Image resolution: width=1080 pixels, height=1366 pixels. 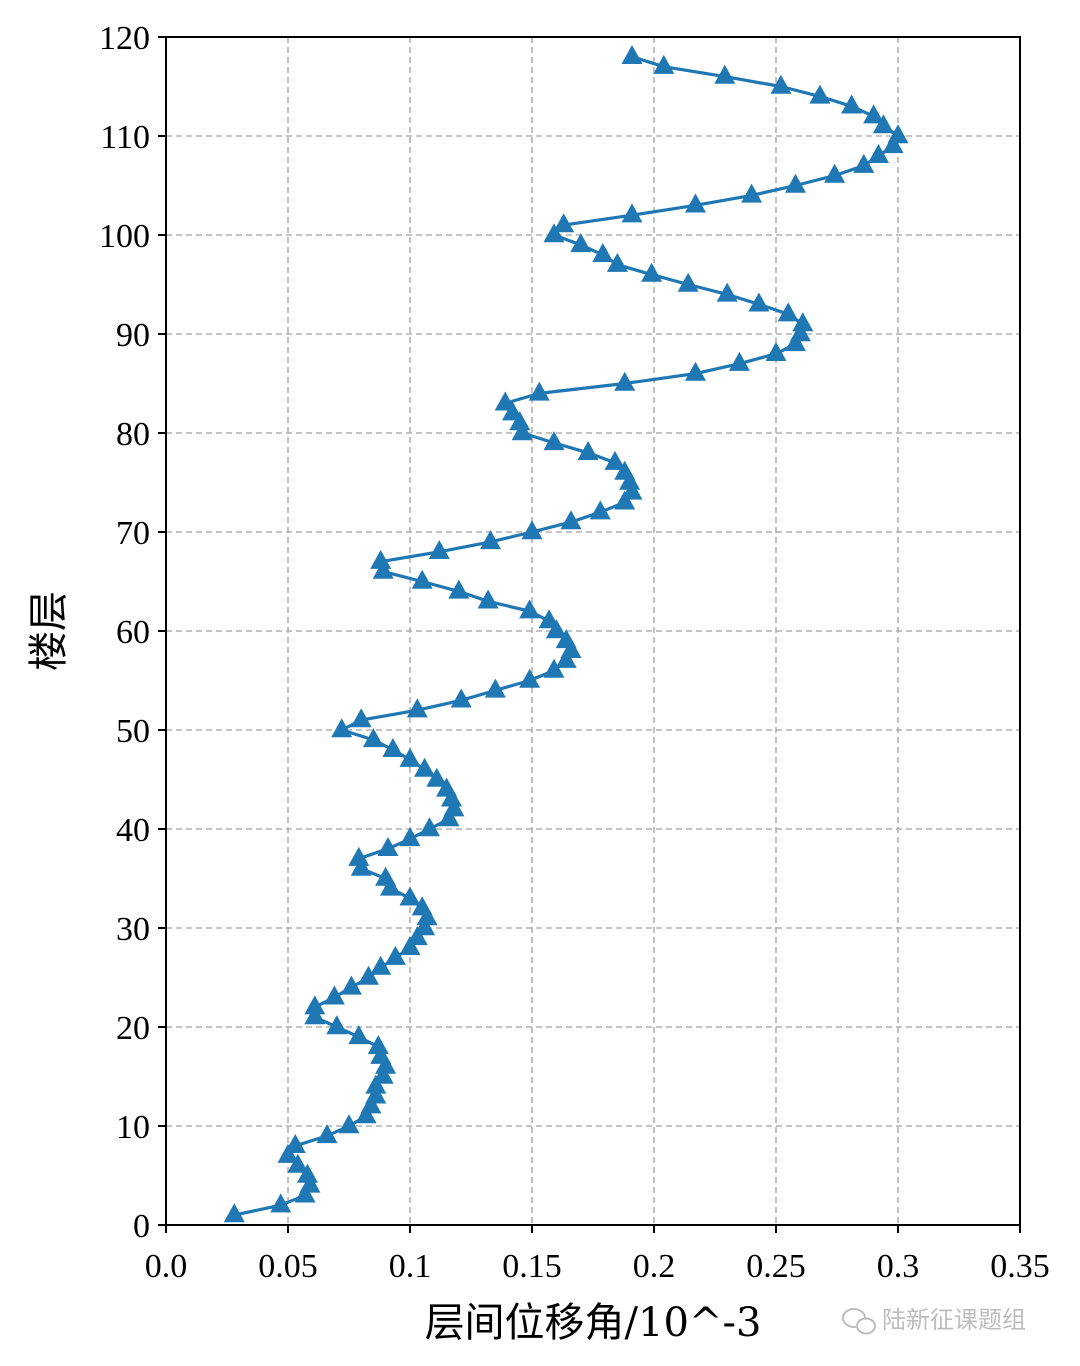 I want to click on watermark-text: 陆新征课题组, so click(x=954, y=1320).